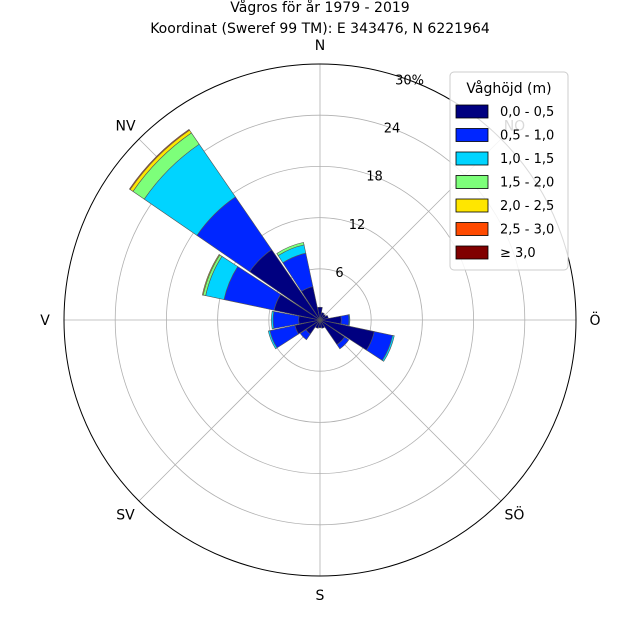 The height and width of the screenshot is (640, 640). I want to click on legend-label: 1,0 - 1,5, so click(527, 159).